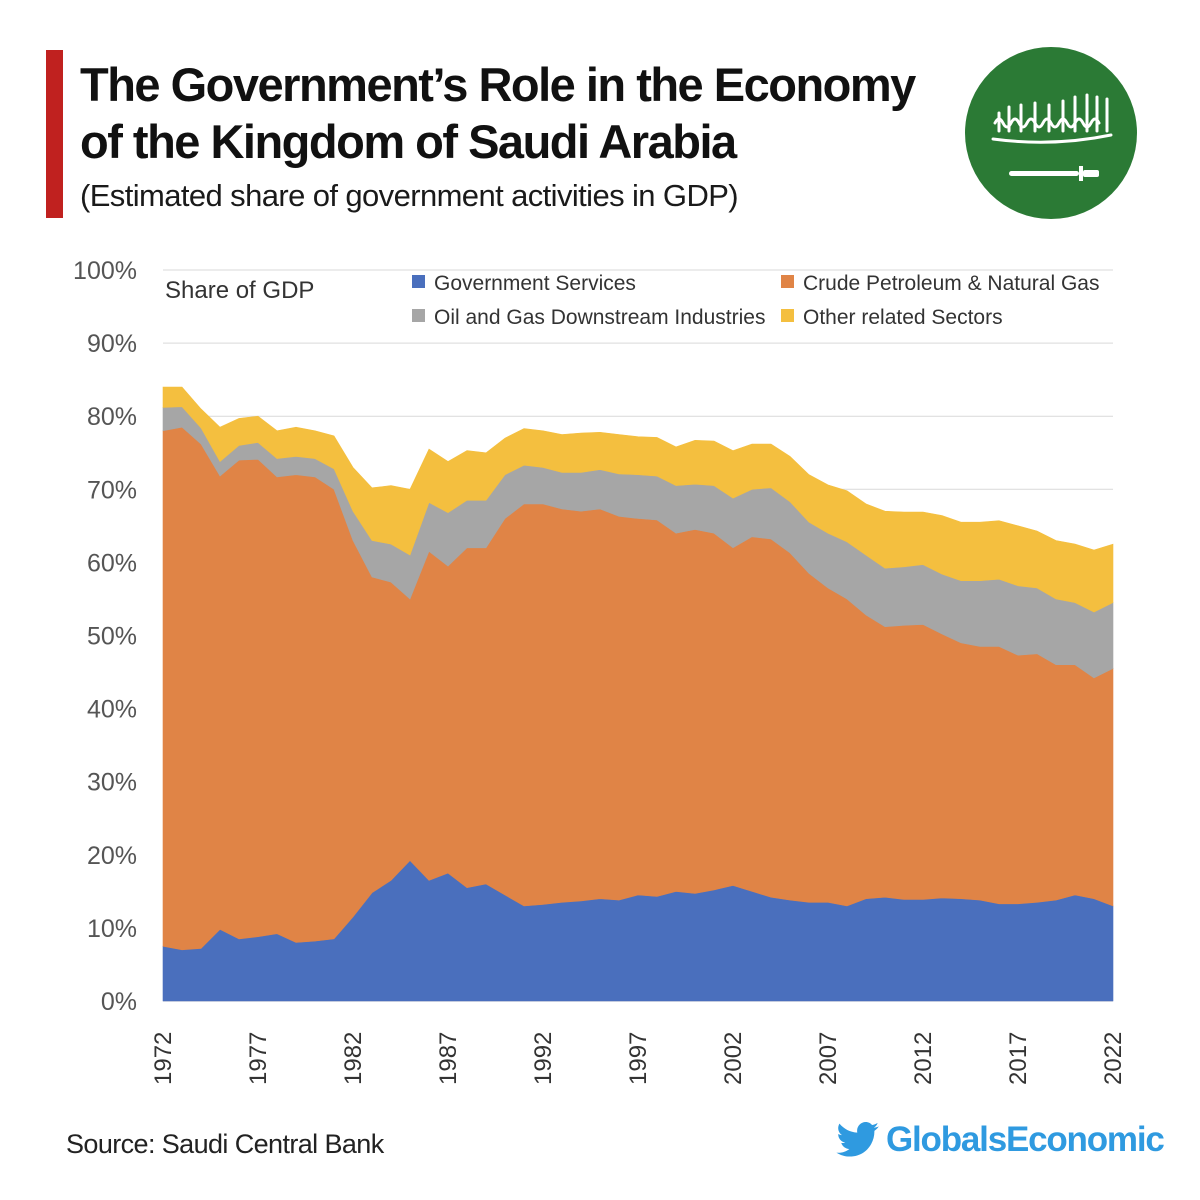 Image resolution: width=1200 pixels, height=1200 pixels. What do you see at coordinates (54, 134) in the screenshot?
I see `accent-bar` at bounding box center [54, 134].